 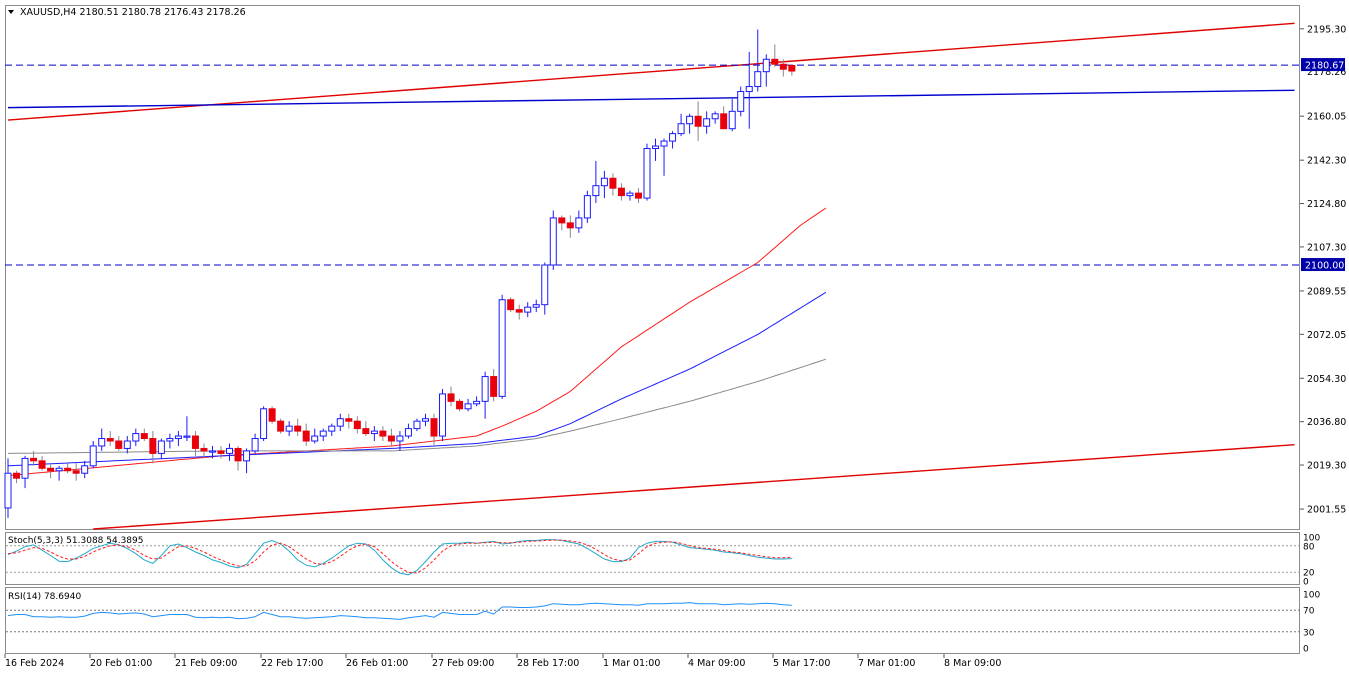 What do you see at coordinates (11, 12) in the screenshot?
I see `triangle-down-icon` at bounding box center [11, 12].